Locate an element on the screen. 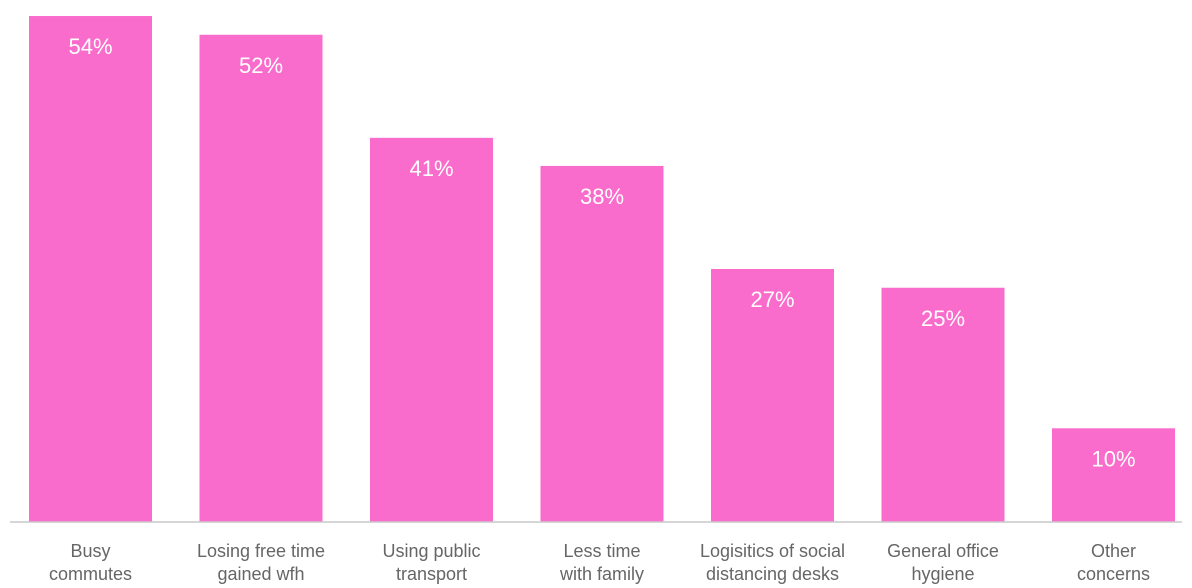  bar-value-label-0: 54% is located at coordinates (90, 46).